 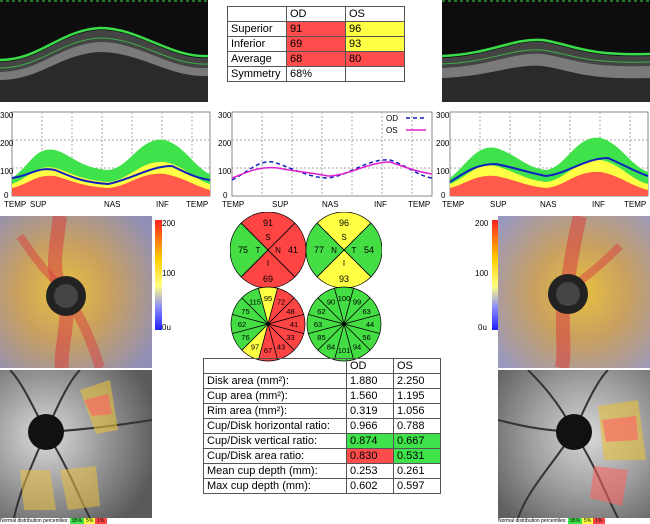 I want to click on legend-os: OS, so click(x=392, y=130).